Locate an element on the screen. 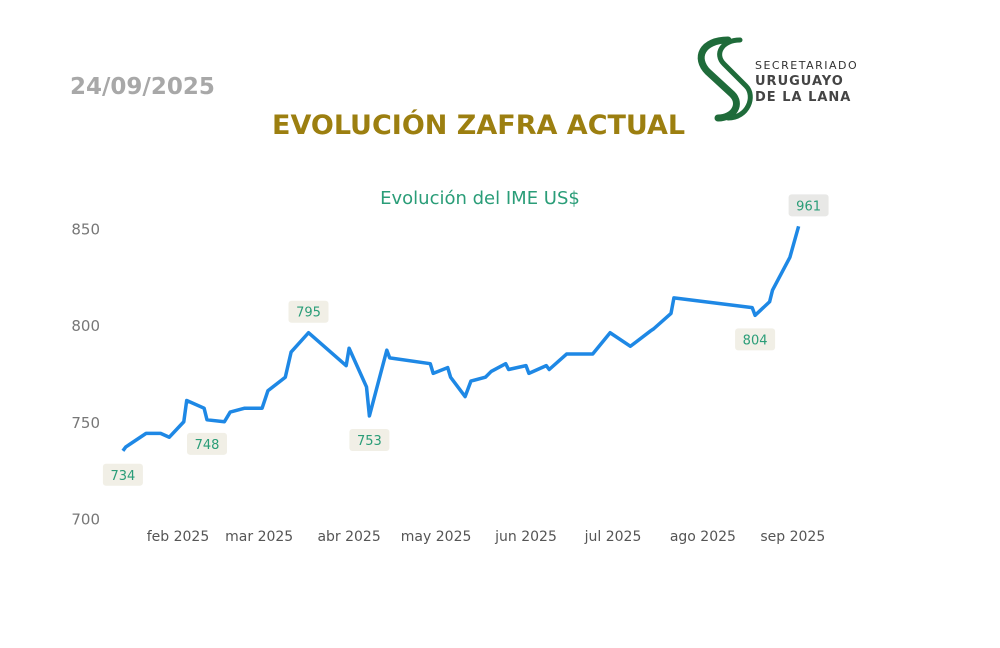  logo-text: SECRETARIADO URUGUAYO DE LA LANA is located at coordinates (806, 82).